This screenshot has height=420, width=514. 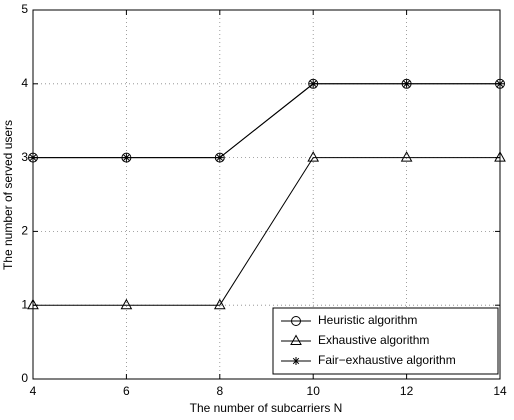 What do you see at coordinates (24, 231) in the screenshot?
I see `y-tick-label: 2` at bounding box center [24, 231].